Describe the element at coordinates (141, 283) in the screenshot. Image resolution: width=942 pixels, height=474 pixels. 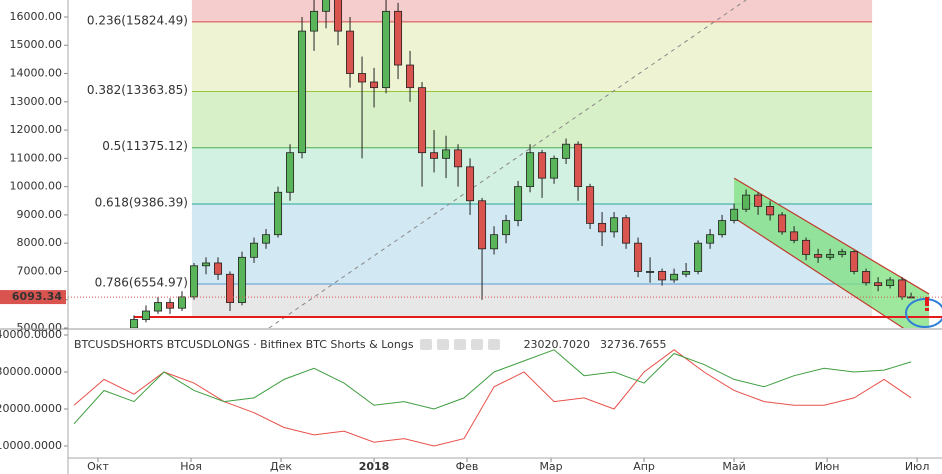
I see `fib-label: 0.786(6554.97)` at that location.